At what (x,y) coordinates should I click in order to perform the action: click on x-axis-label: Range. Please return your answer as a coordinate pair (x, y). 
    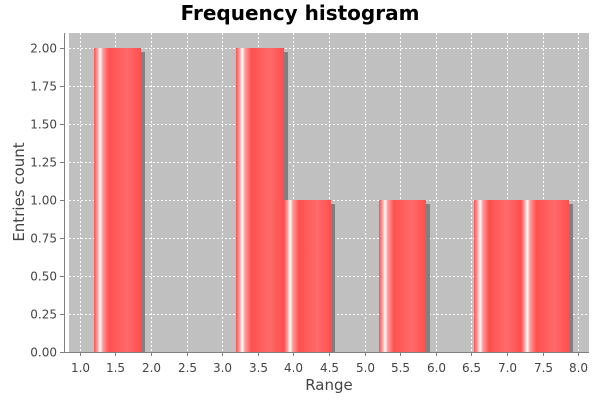
    Looking at the image, I should click on (329, 385).